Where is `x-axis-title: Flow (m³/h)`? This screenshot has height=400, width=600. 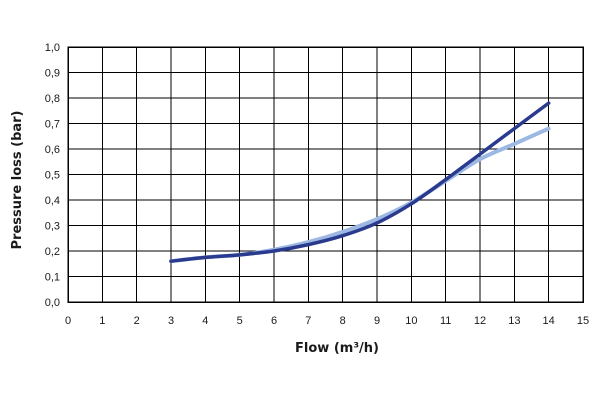
x-axis-title: Flow (m³/h) is located at coordinates (337, 348).